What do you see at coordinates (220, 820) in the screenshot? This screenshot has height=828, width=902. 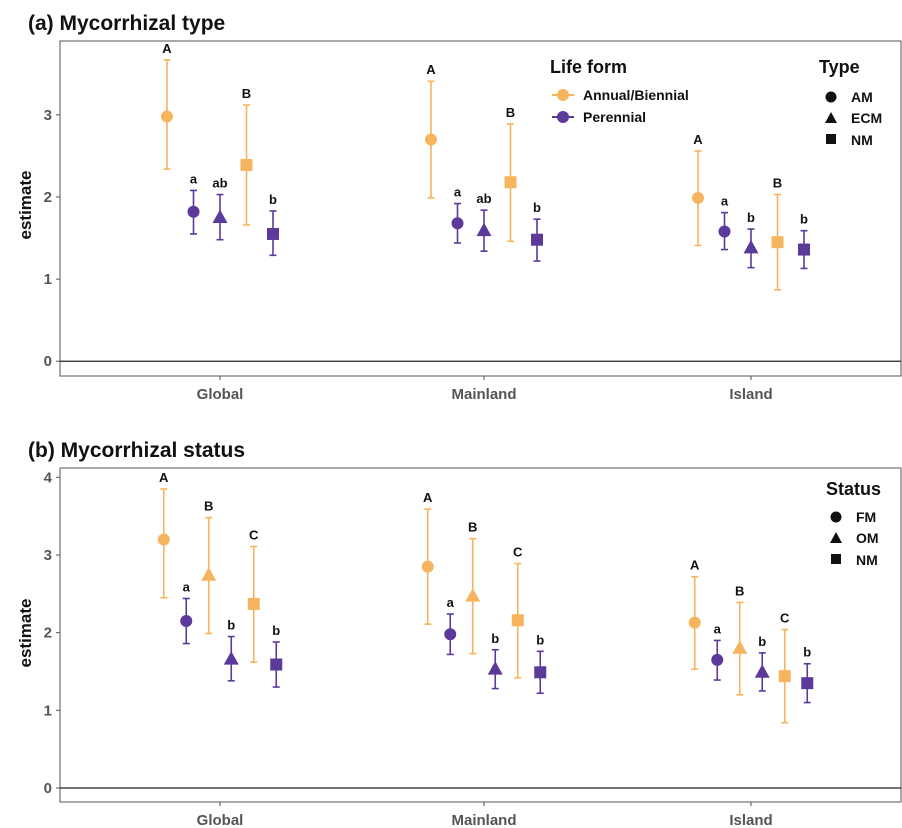 I see `b-x-tick-label: Global` at bounding box center [220, 820].